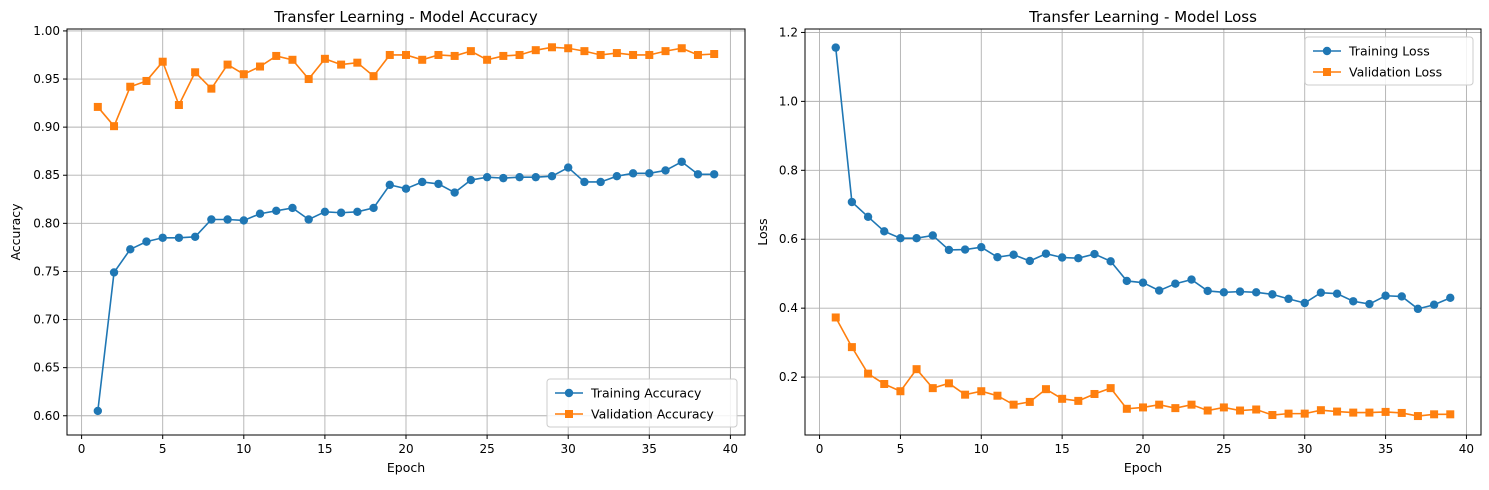 The image size is (1489, 490). What do you see at coordinates (1466, 449) in the screenshot?
I see `x-tick-label: 40` at bounding box center [1466, 449].